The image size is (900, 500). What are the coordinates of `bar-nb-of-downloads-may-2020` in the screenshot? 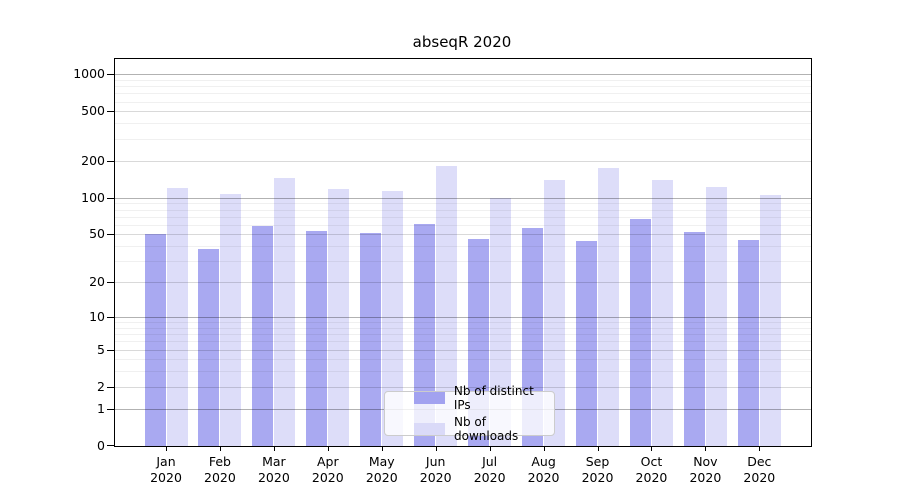 It's located at (393, 318).